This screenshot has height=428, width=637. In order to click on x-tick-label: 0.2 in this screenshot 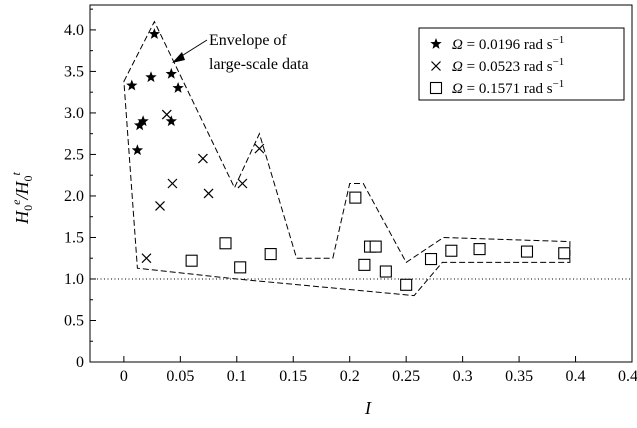, I will do `click(350, 376)`.